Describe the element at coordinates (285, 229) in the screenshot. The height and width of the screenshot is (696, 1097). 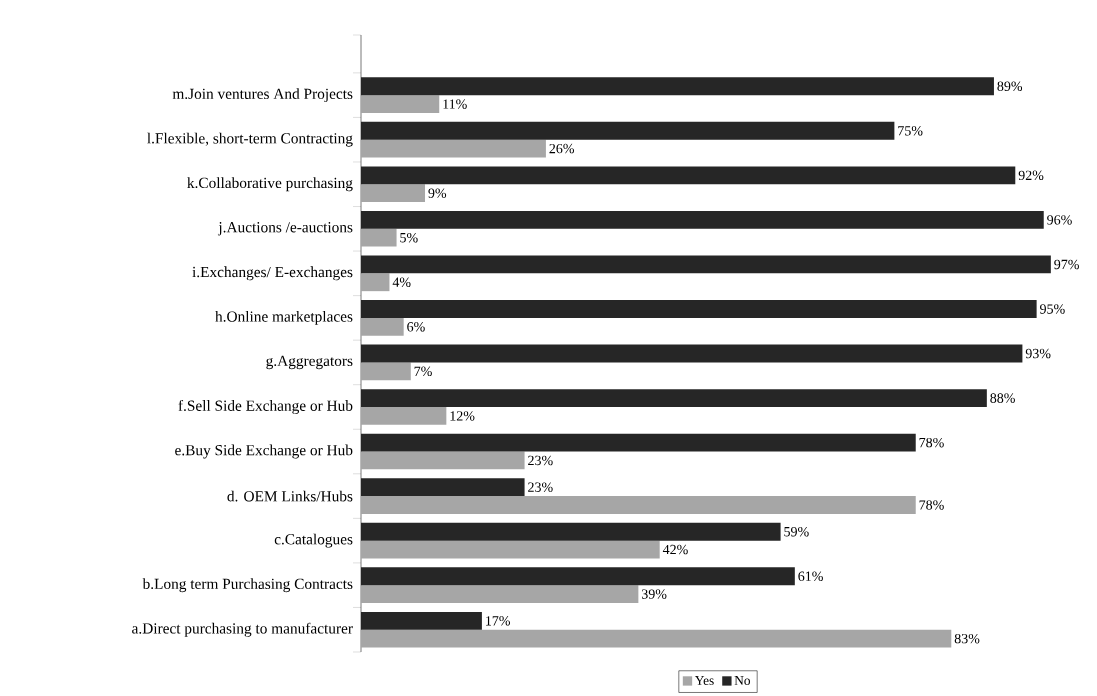
I see `y-tick-label: j.Auctions /e-auctions` at that location.